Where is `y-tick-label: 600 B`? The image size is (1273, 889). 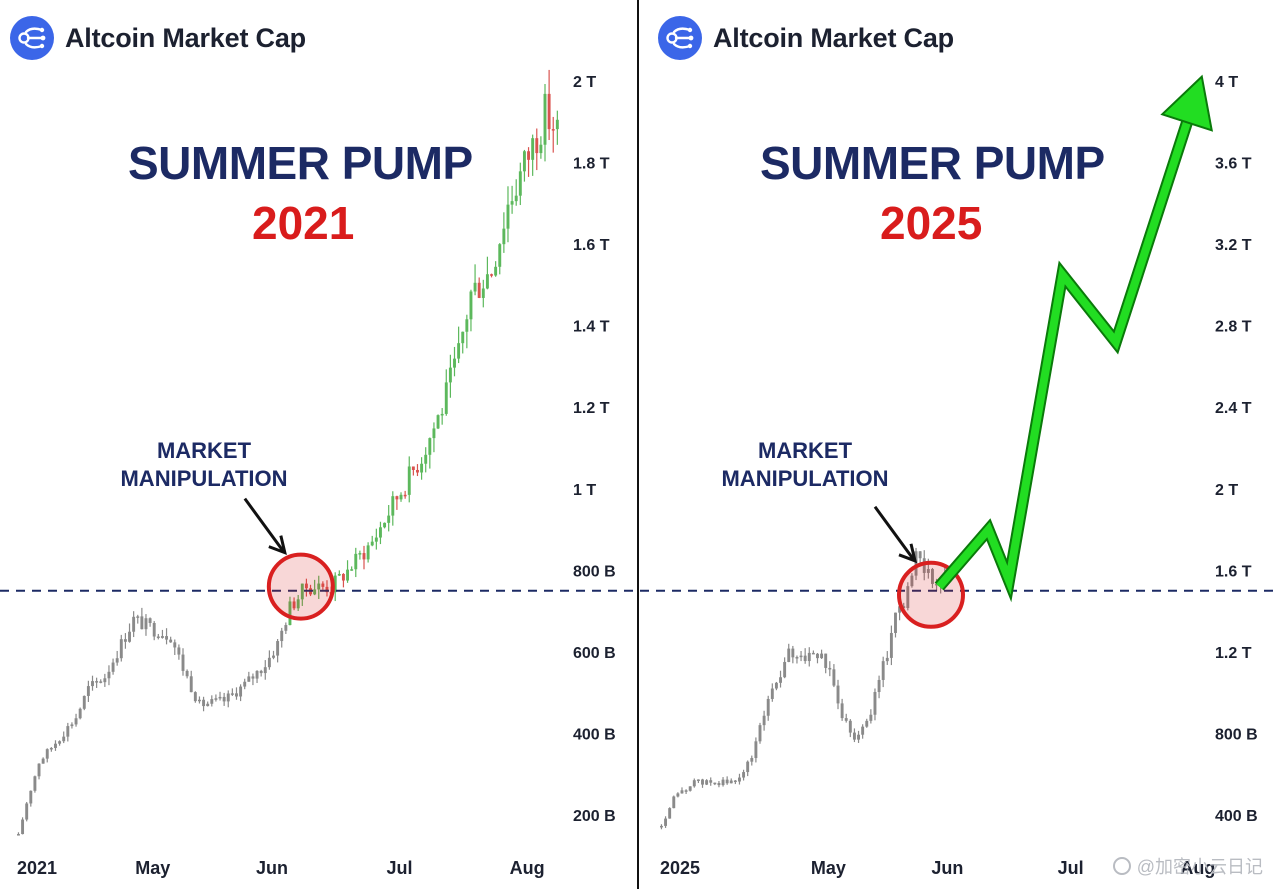
y-tick-label: 600 B is located at coordinates (594, 653).